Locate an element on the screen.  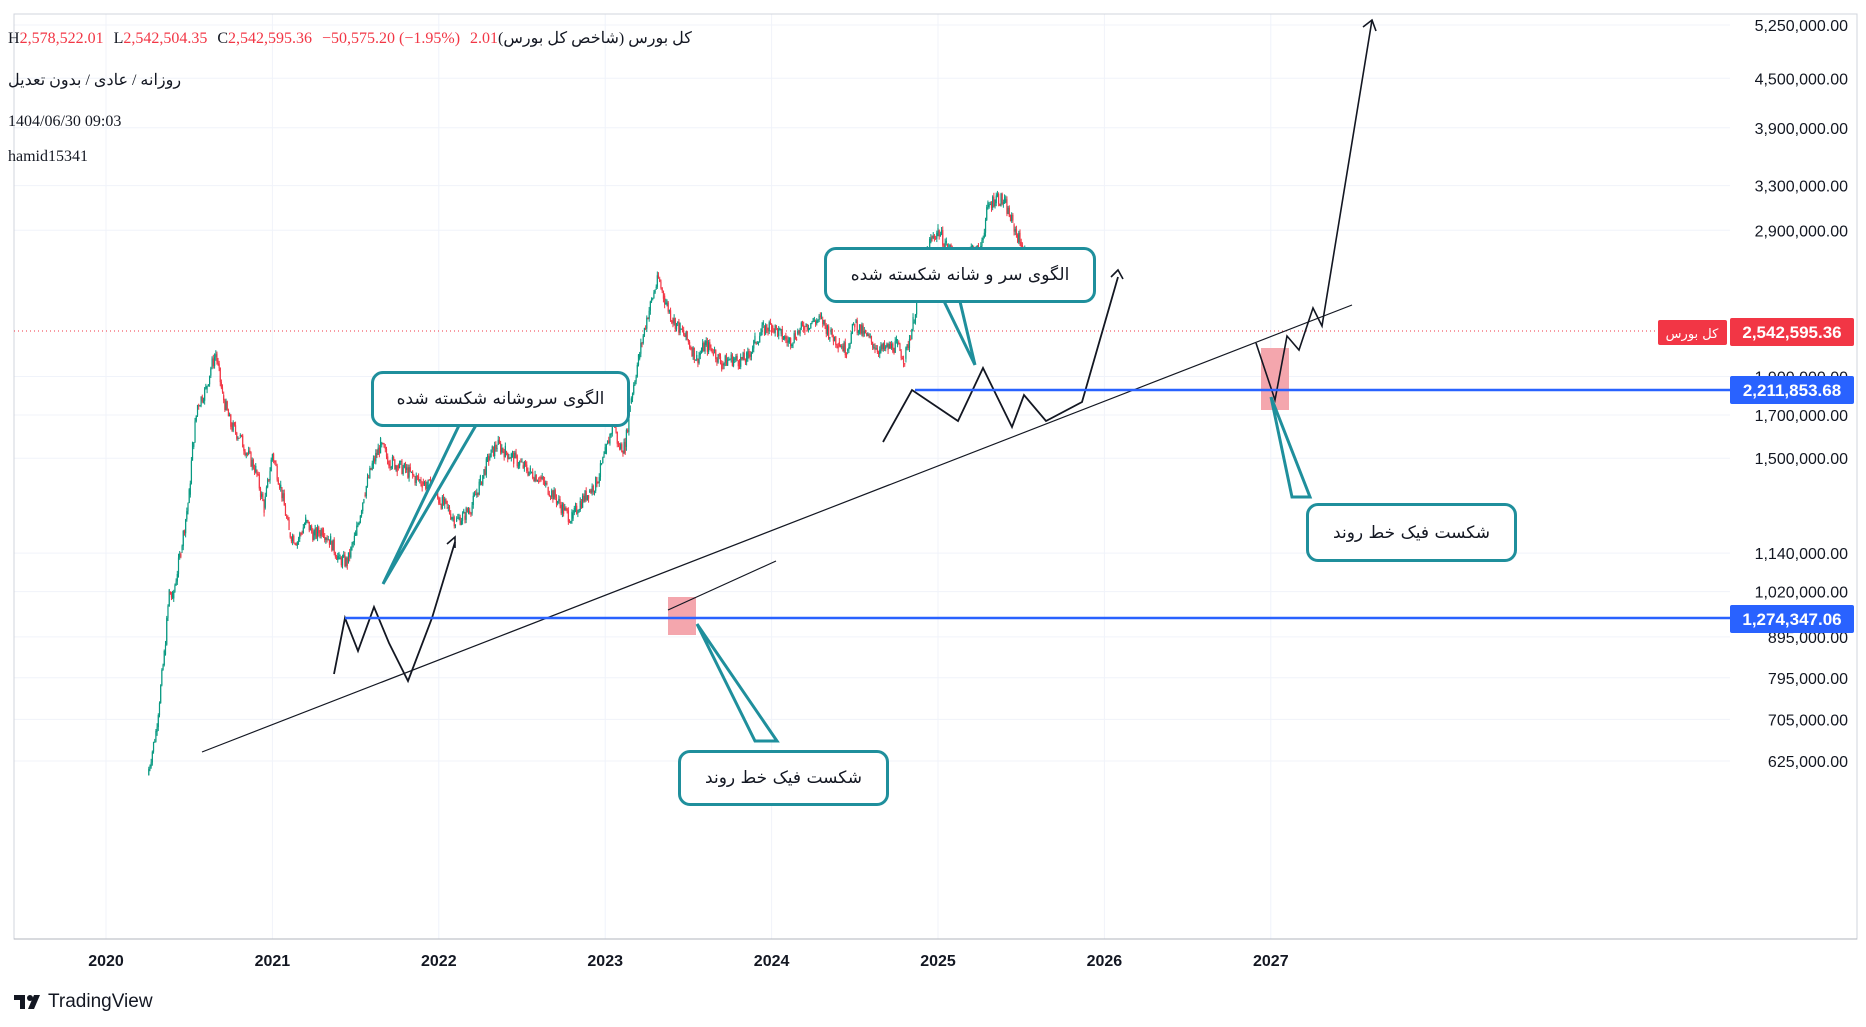
time-axis: 2020 2021 2022 2023 2024 2025 2026 2027 is located at coordinates (688, 961).